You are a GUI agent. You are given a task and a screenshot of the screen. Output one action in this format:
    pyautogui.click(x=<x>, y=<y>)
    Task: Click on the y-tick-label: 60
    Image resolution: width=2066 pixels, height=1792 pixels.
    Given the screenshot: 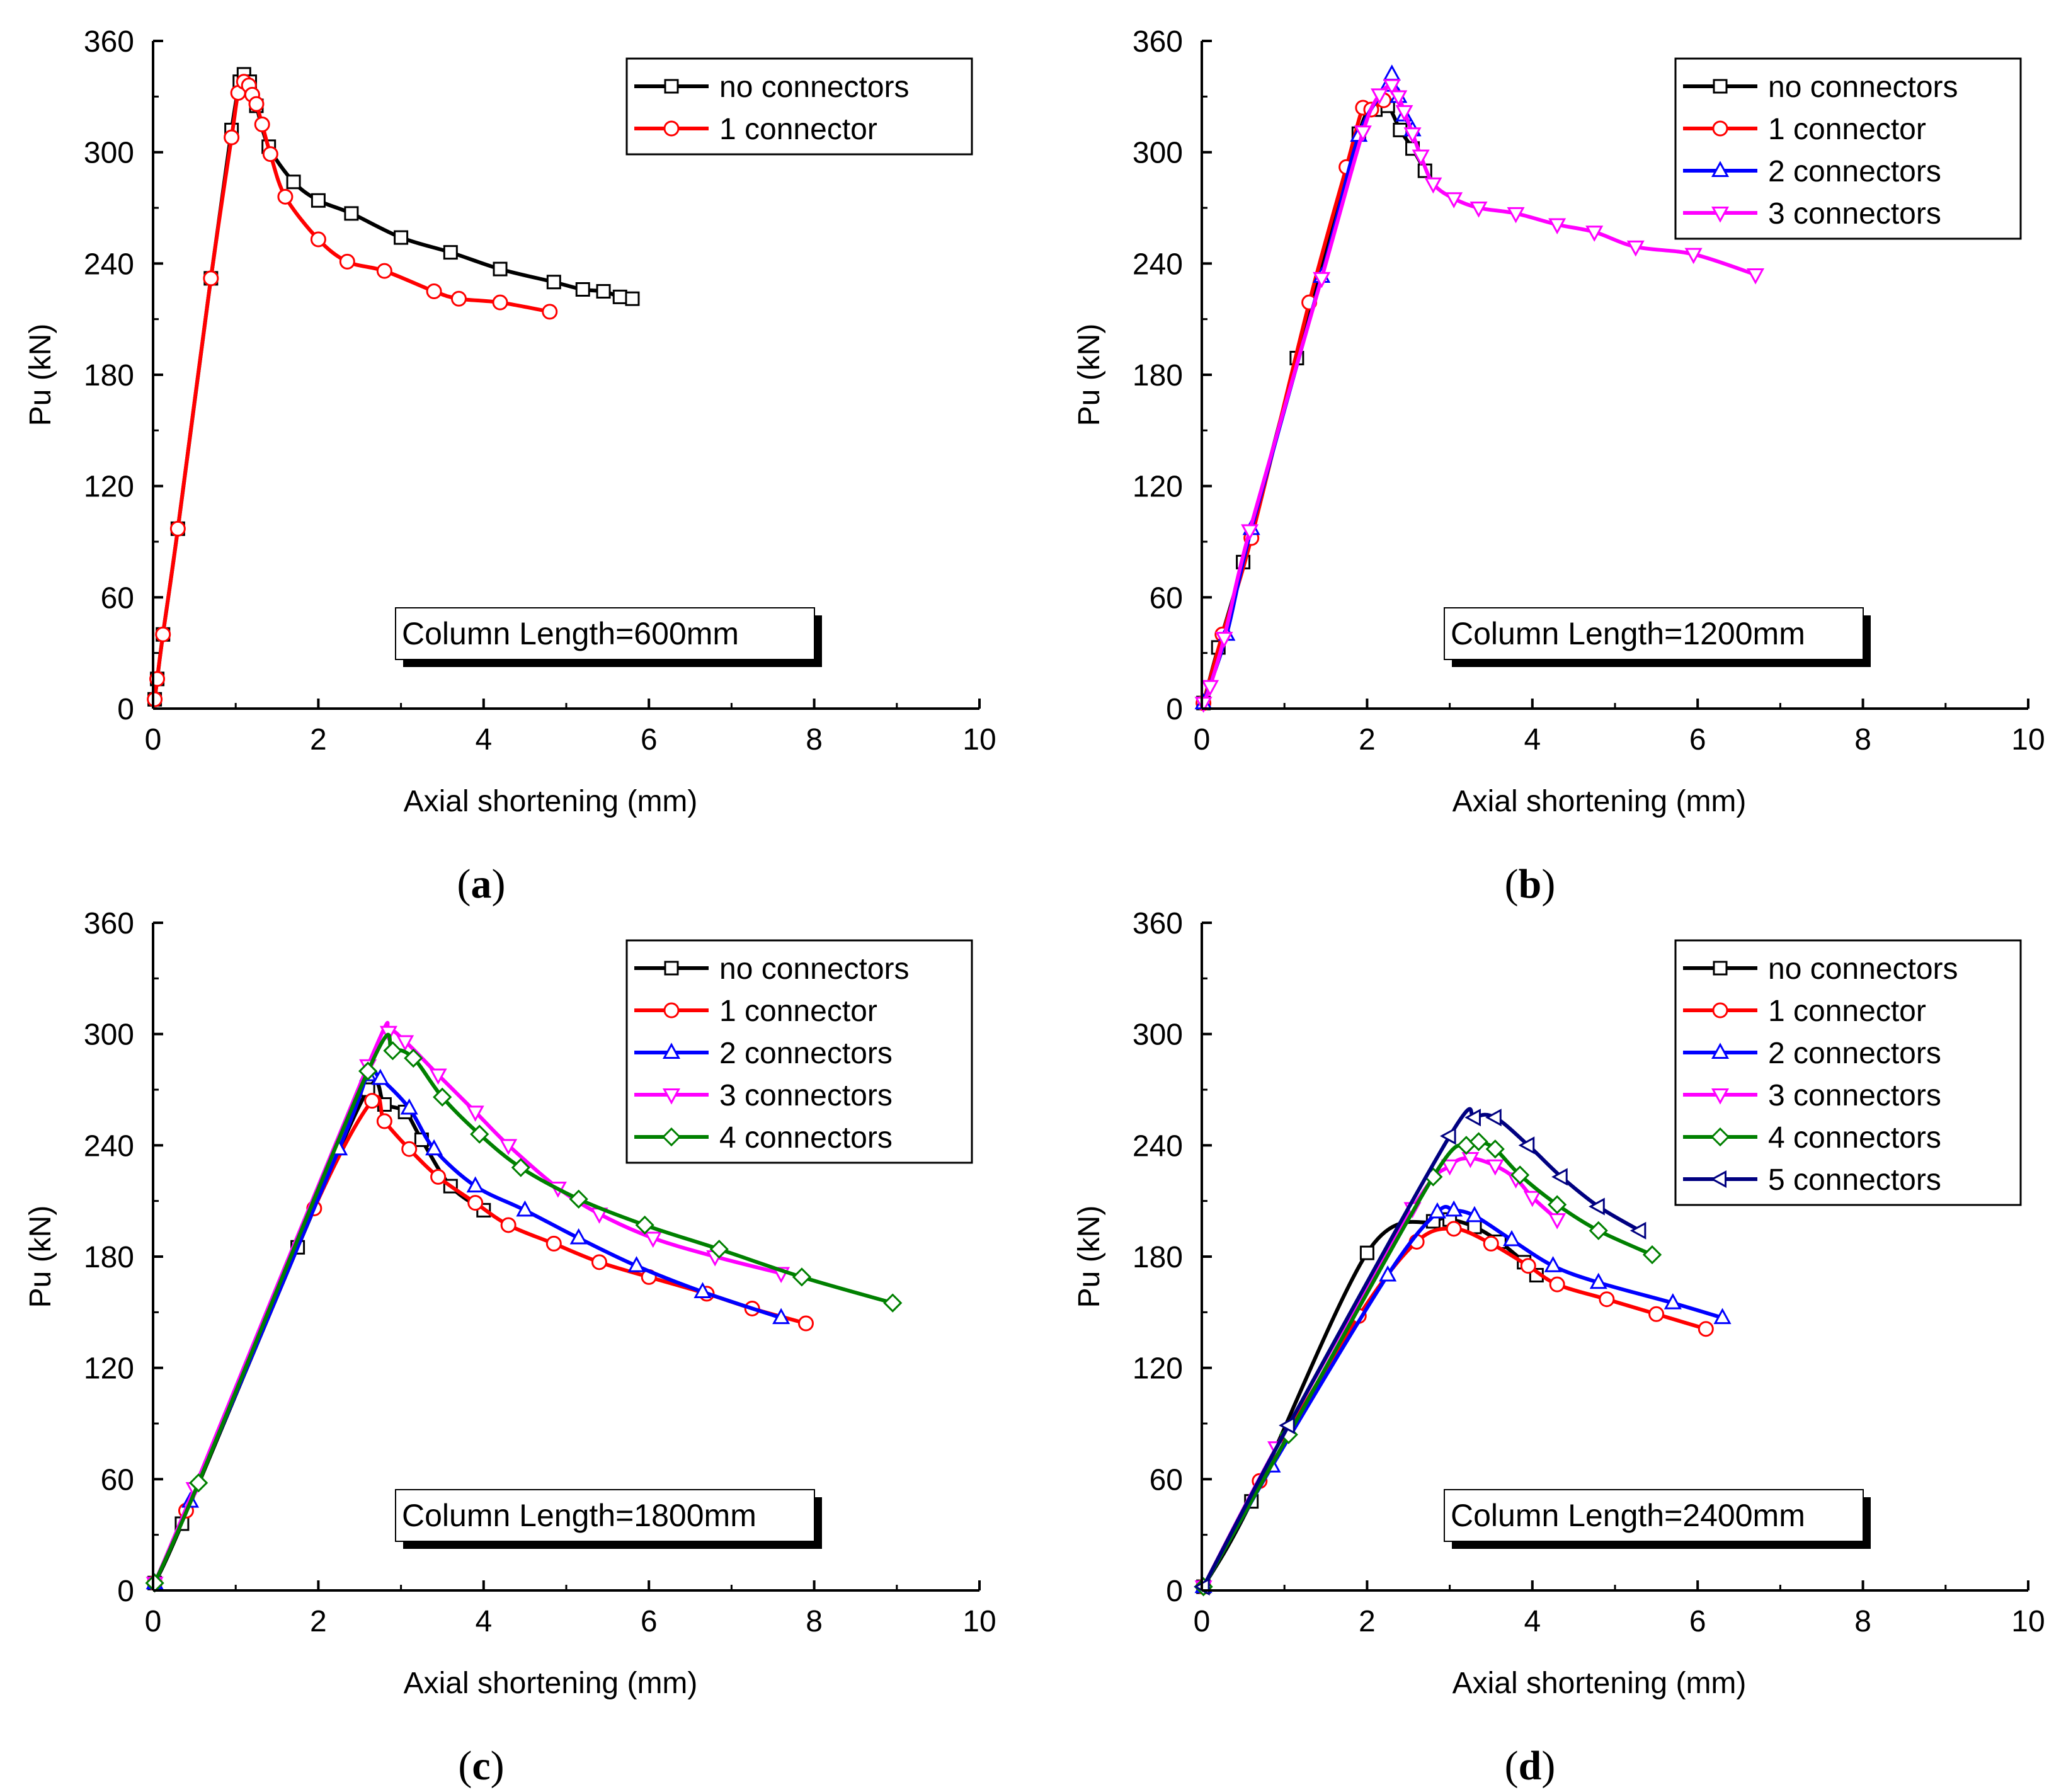 What is the action you would take?
    pyautogui.click(x=1166, y=598)
    